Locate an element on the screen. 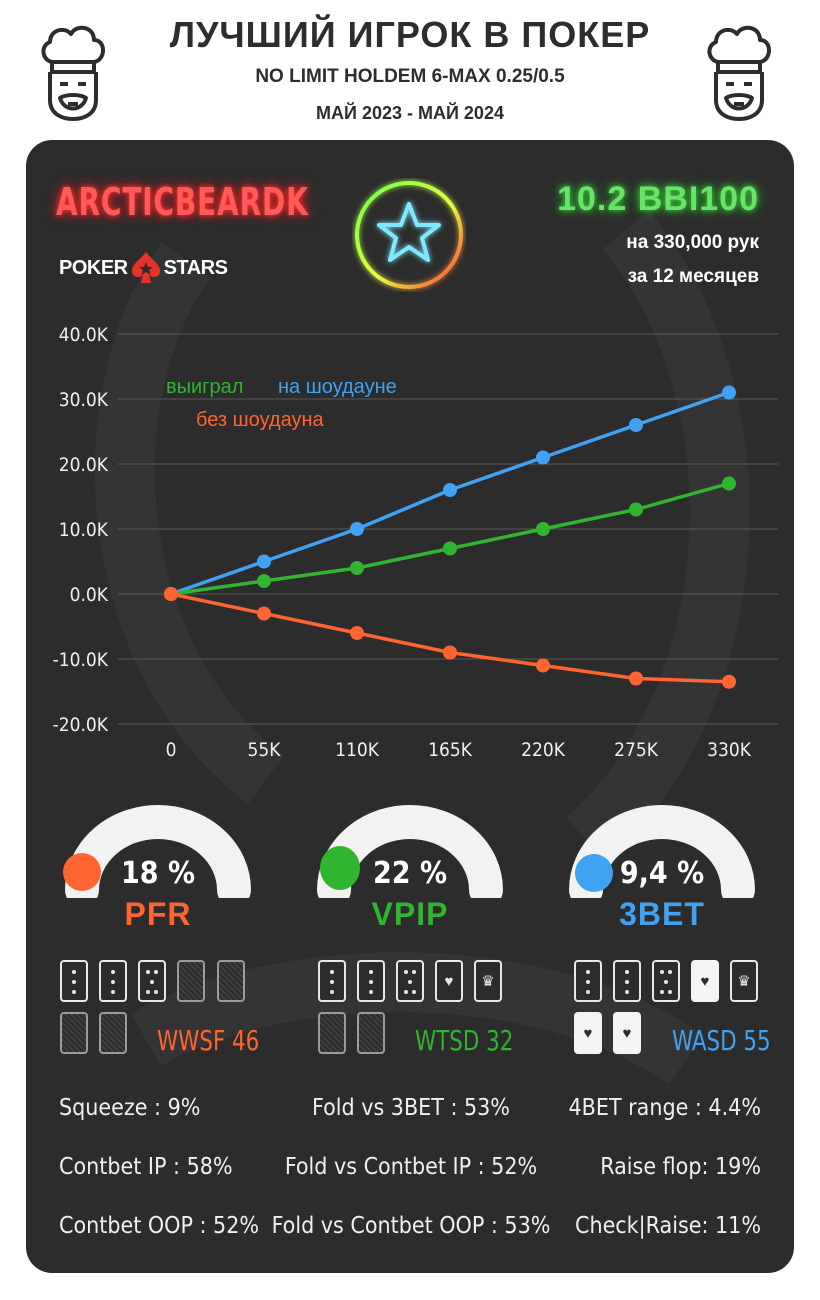  stat-fold-vs-3bet: Fold vs 3BET : 53% is located at coordinates (411, 1108).